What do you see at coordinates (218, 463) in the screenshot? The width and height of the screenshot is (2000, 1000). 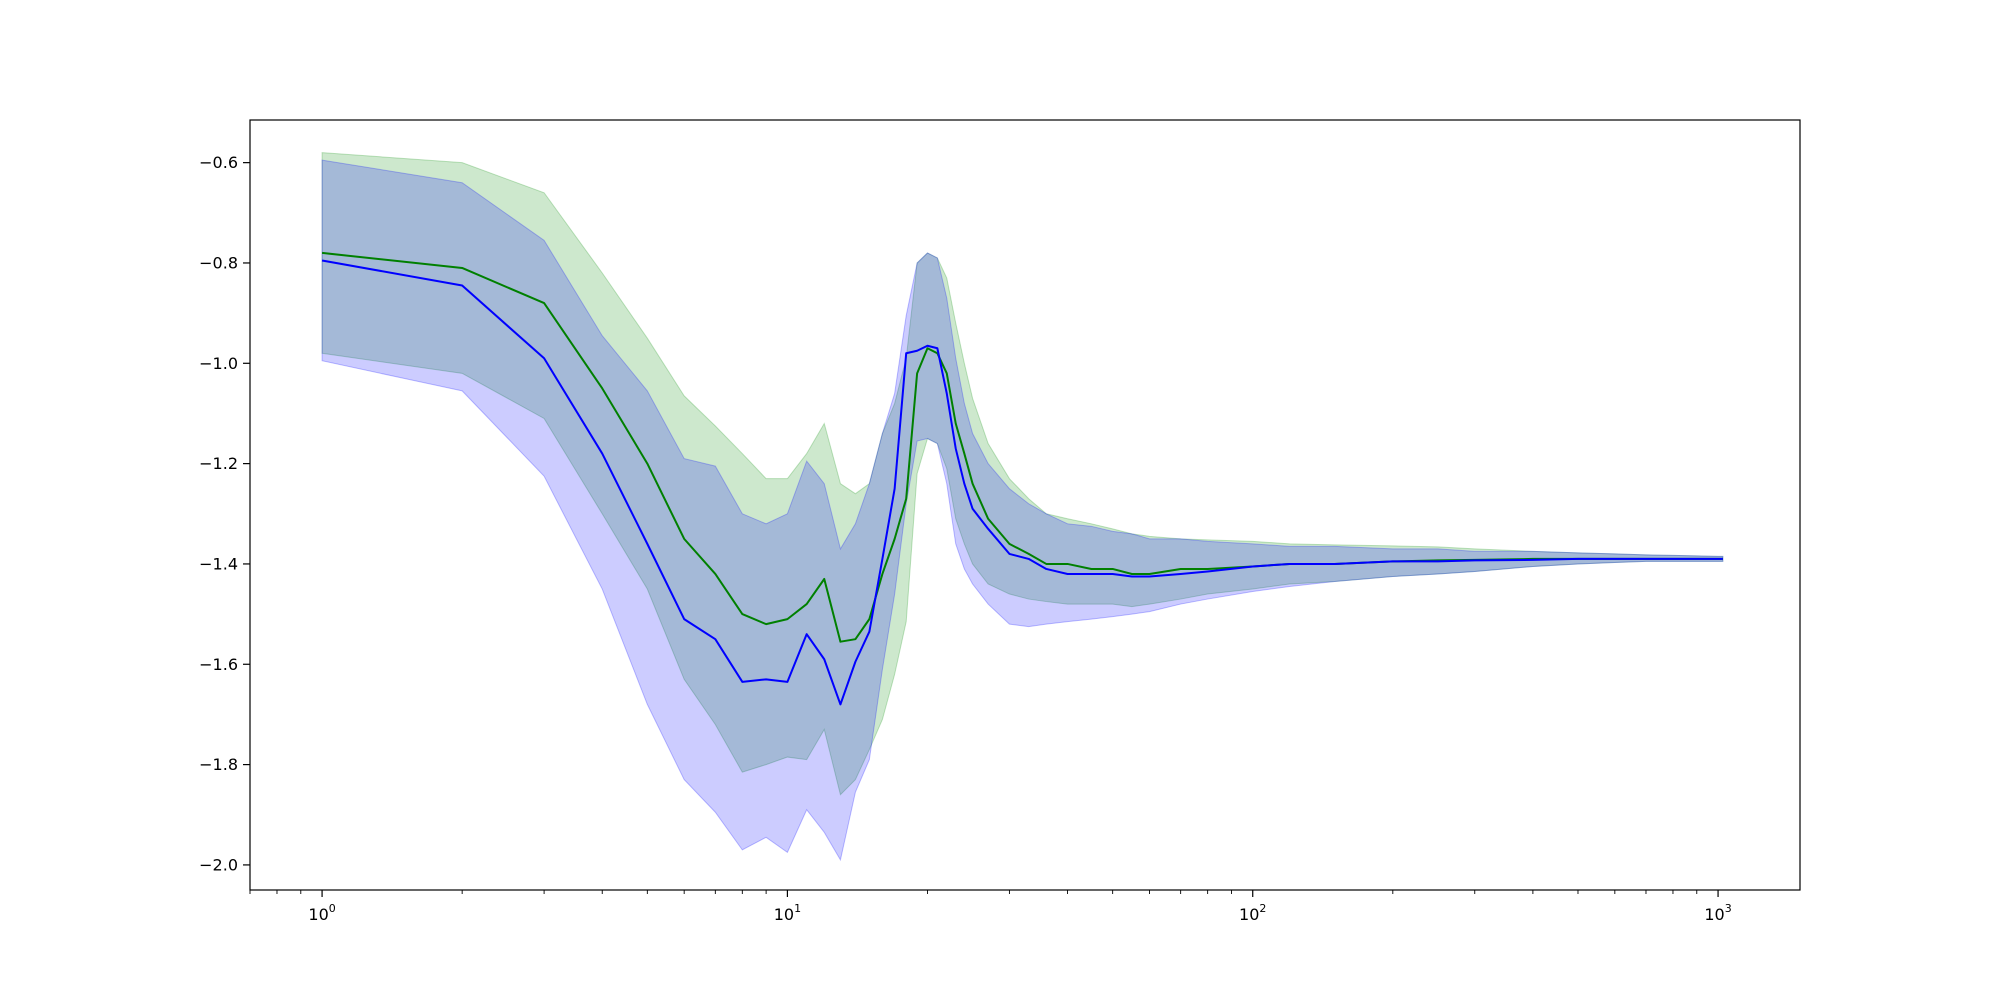 I see `y-tick-label: −1.2` at bounding box center [218, 463].